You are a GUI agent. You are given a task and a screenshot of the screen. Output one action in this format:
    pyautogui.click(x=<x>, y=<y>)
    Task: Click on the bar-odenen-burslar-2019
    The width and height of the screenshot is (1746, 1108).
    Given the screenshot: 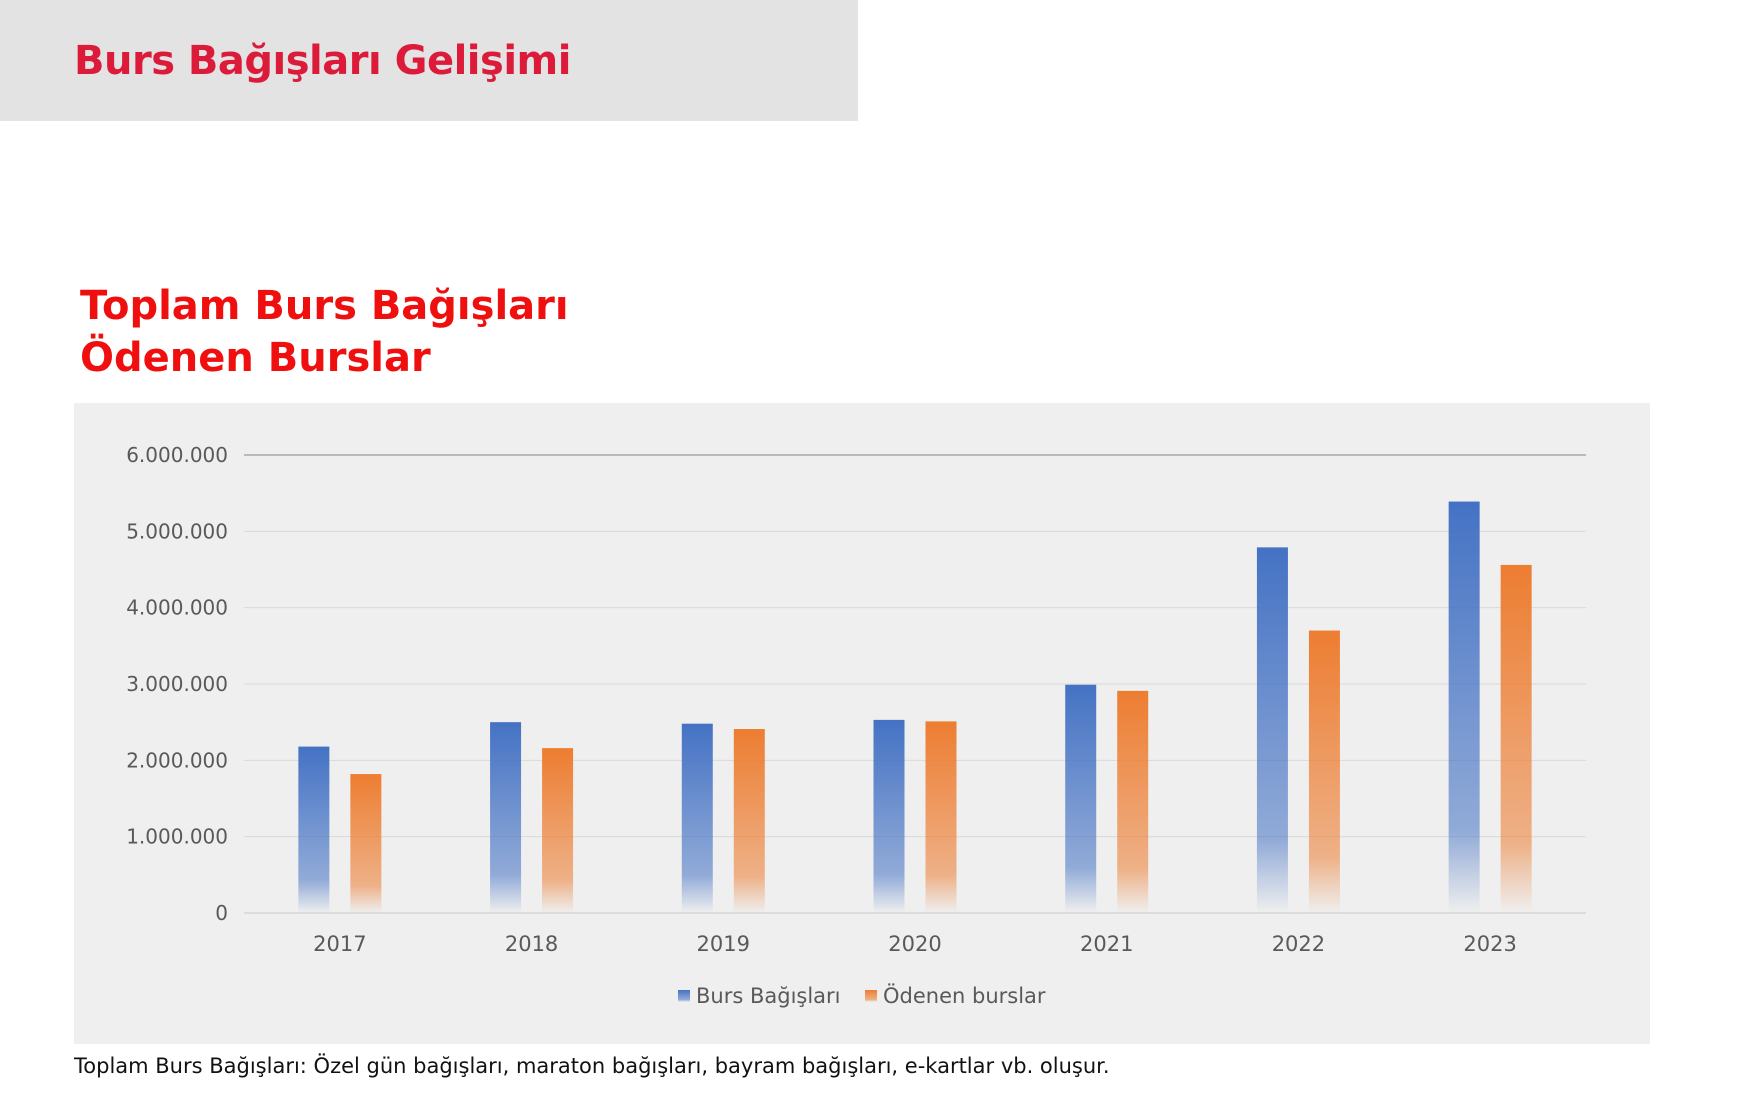 What is the action you would take?
    pyautogui.click(x=749, y=821)
    